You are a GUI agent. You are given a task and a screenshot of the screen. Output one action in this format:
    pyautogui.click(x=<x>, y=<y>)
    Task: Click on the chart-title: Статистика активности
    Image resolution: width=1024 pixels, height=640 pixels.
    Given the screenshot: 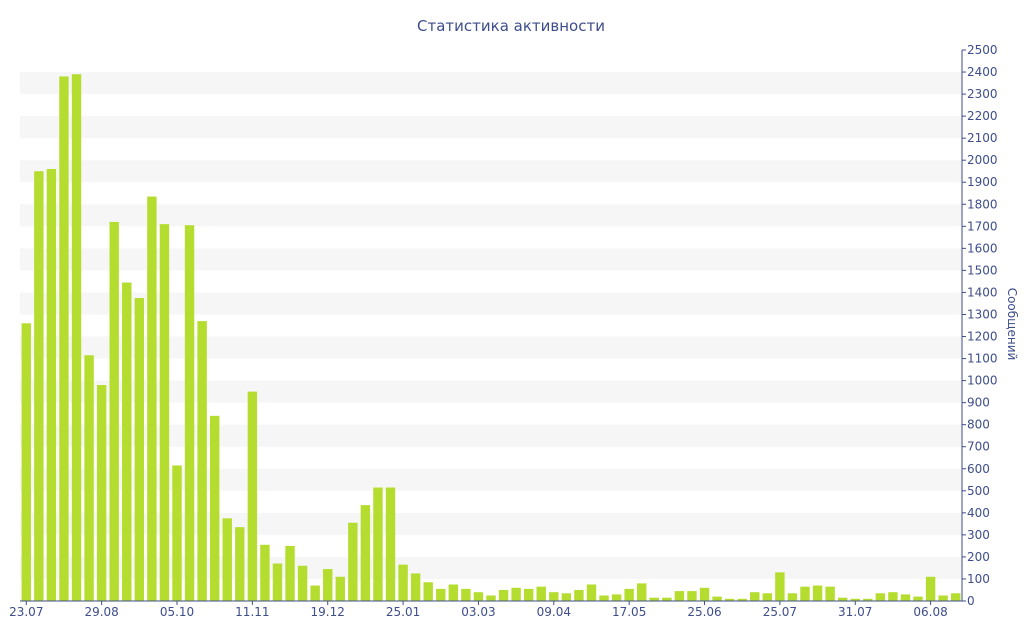 What is the action you would take?
    pyautogui.click(x=511, y=26)
    